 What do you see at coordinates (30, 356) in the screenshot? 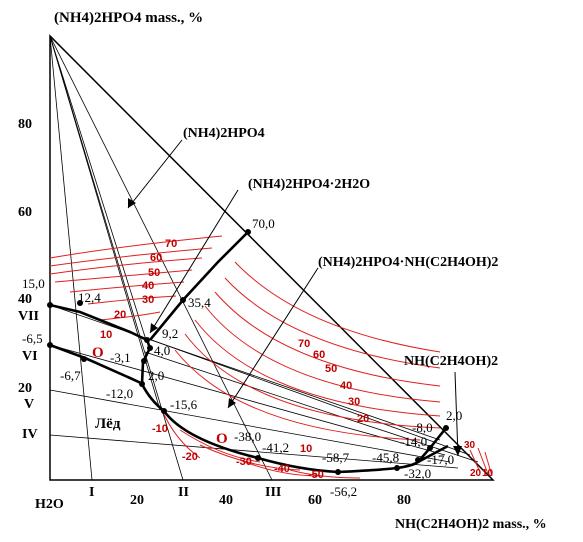
I see `ray-label-left: VI` at bounding box center [30, 356].